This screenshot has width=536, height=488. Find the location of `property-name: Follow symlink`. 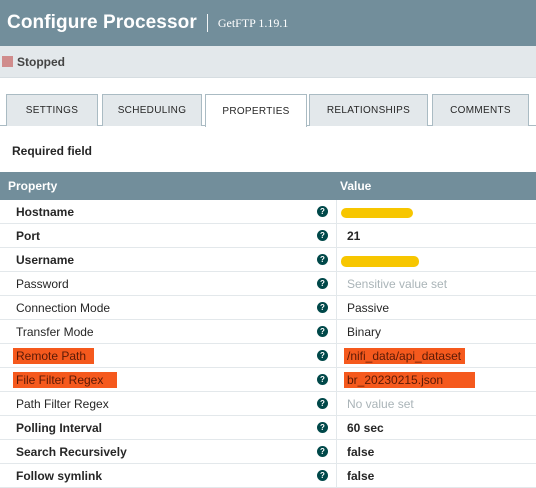

property-name: Follow symlink is located at coordinates (59, 476).